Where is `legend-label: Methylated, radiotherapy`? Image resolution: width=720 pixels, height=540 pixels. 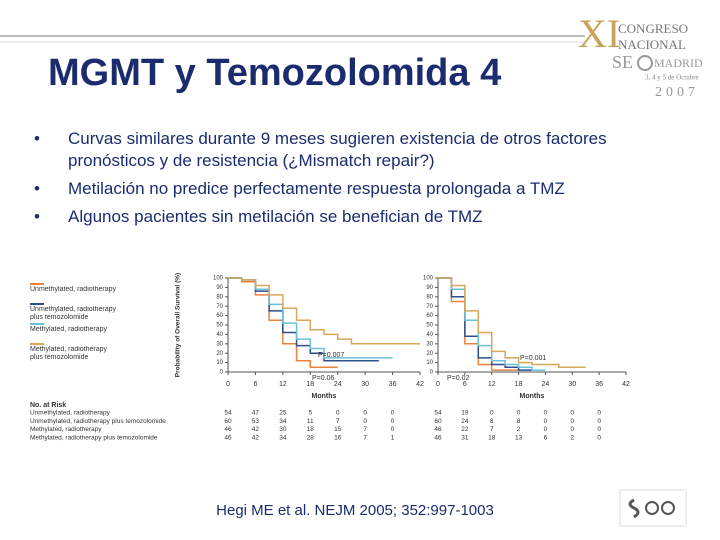 legend-label: Methylated, radiotherapy is located at coordinates (69, 329).